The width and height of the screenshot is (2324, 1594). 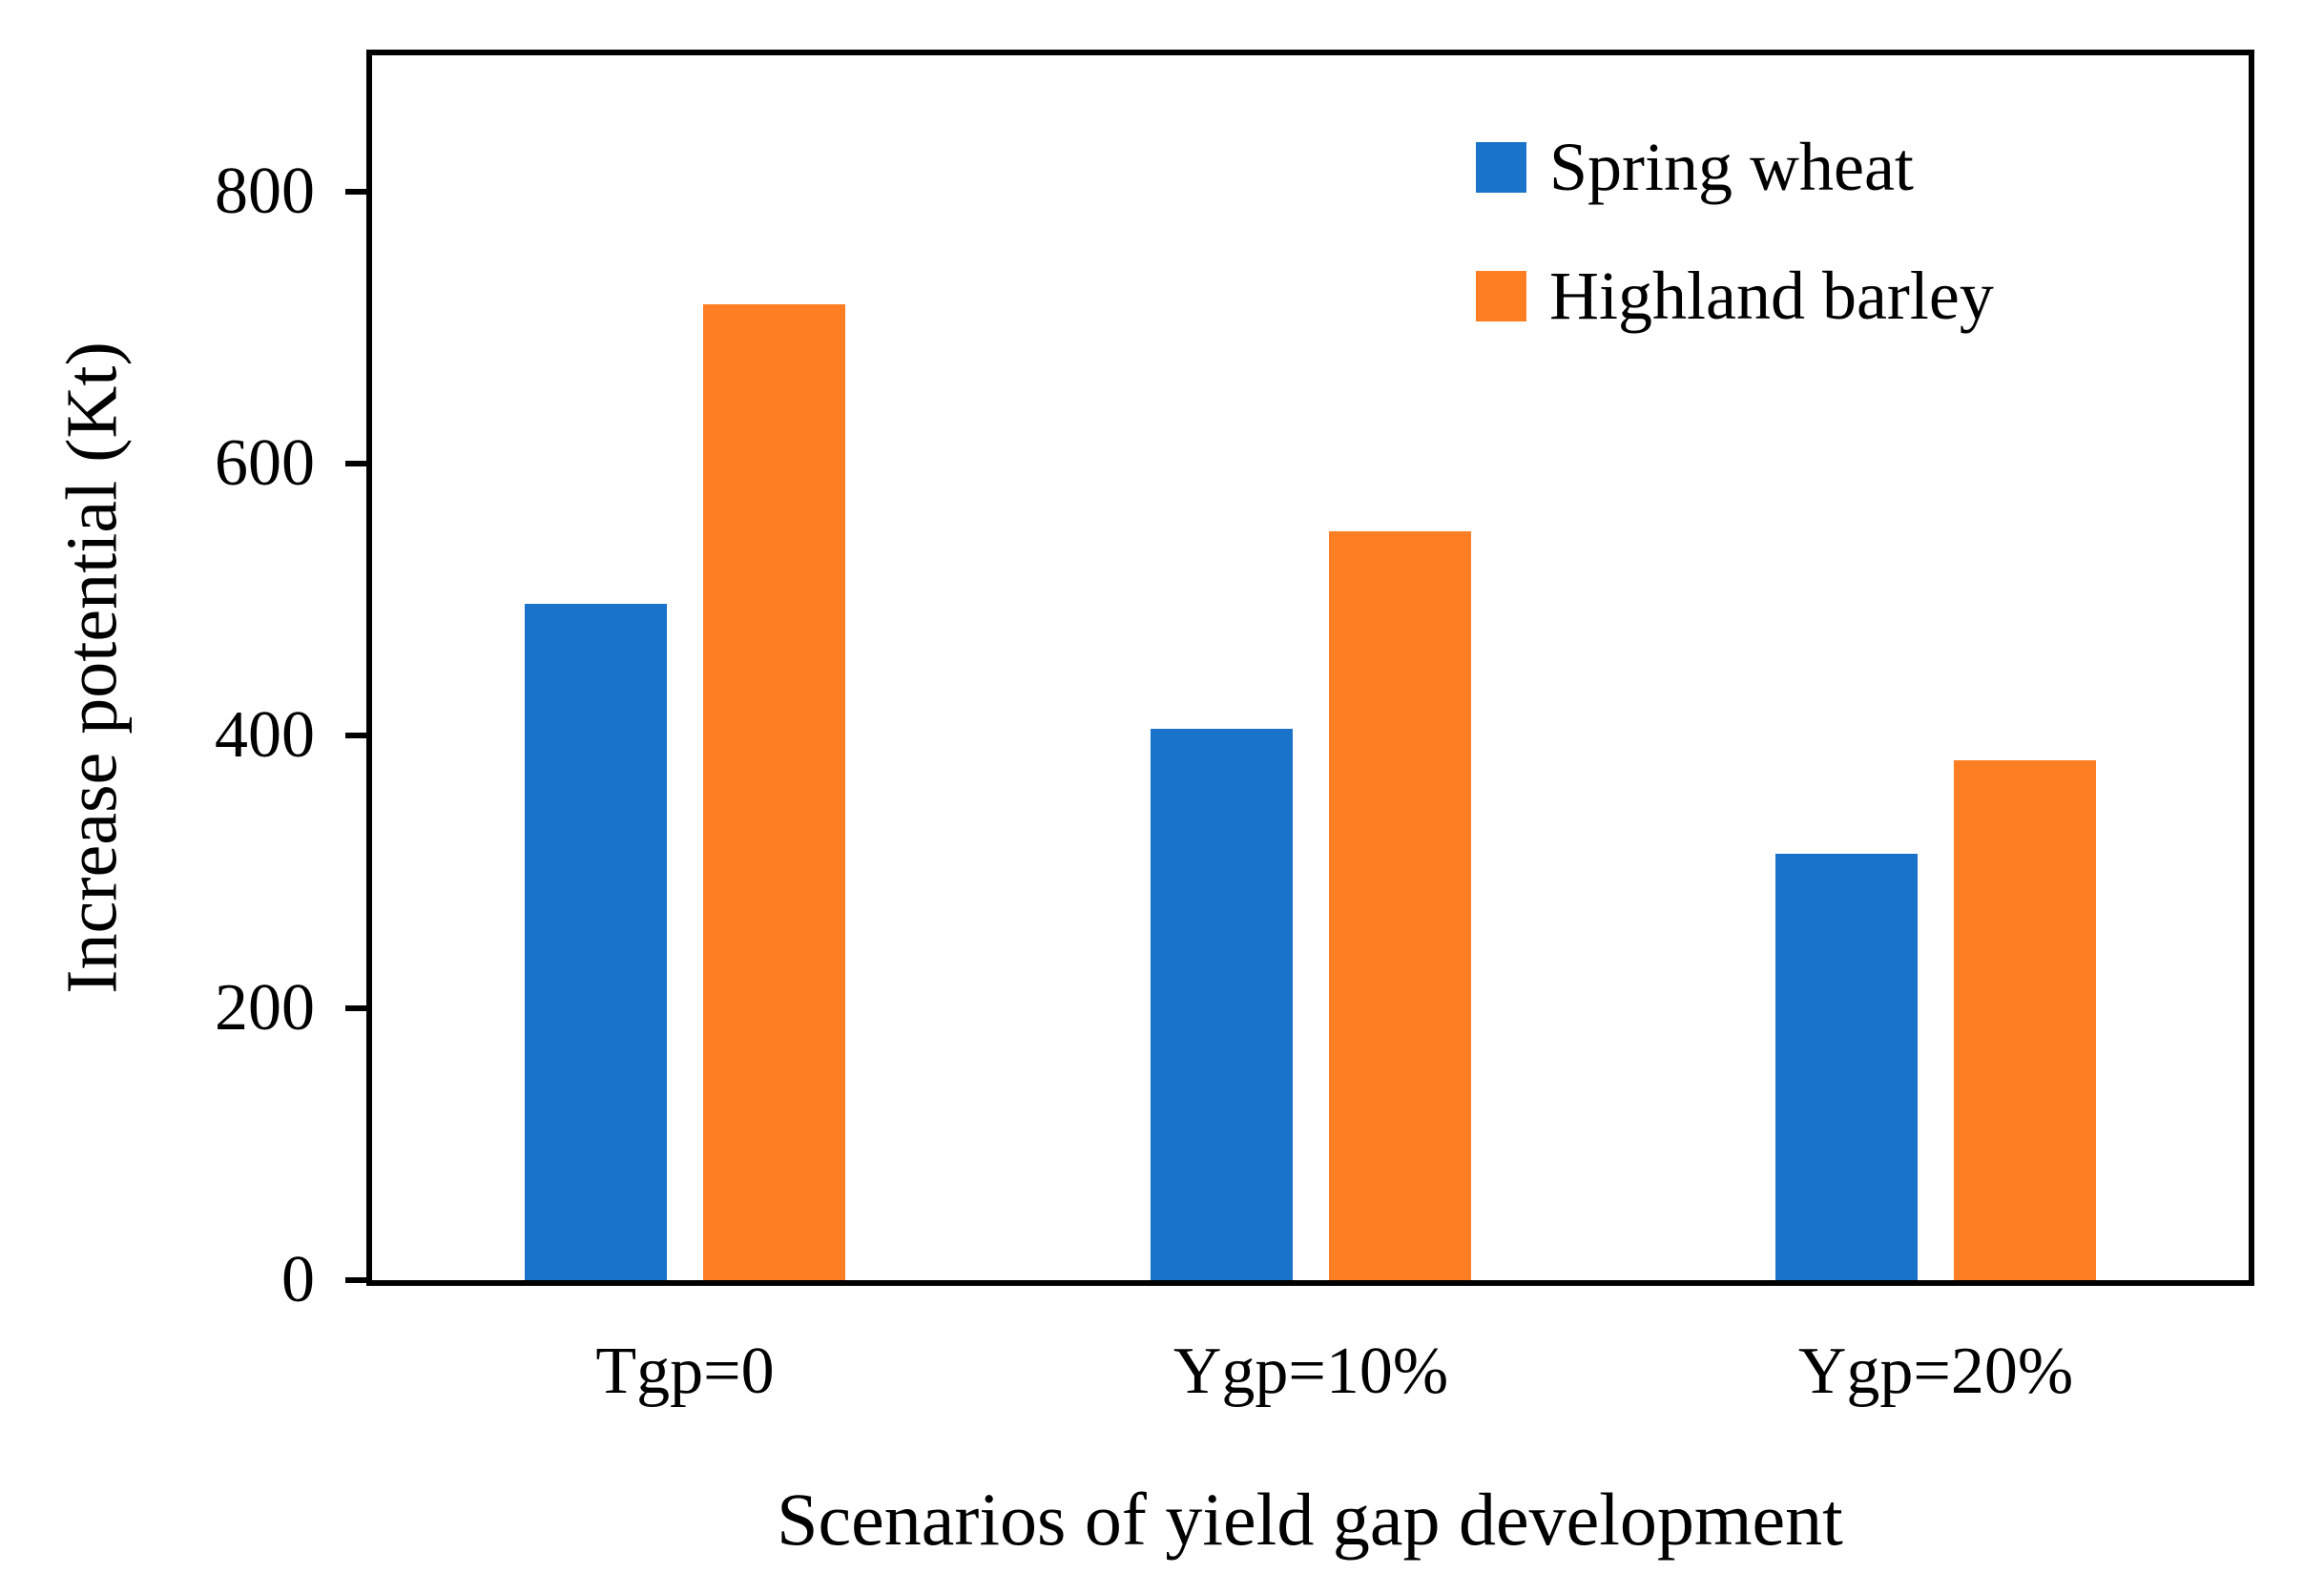 What do you see at coordinates (2025, 1020) in the screenshot?
I see `bar-highland-barley-ygp=20%` at bounding box center [2025, 1020].